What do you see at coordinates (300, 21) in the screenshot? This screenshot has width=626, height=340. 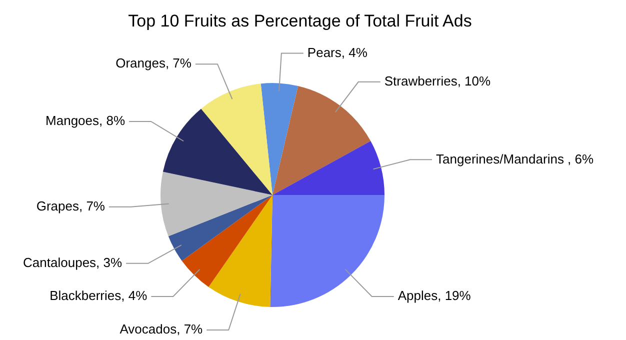 I see `chart-title: Top 10 Fruits as Percentage of Total Fruit Ads` at bounding box center [300, 21].